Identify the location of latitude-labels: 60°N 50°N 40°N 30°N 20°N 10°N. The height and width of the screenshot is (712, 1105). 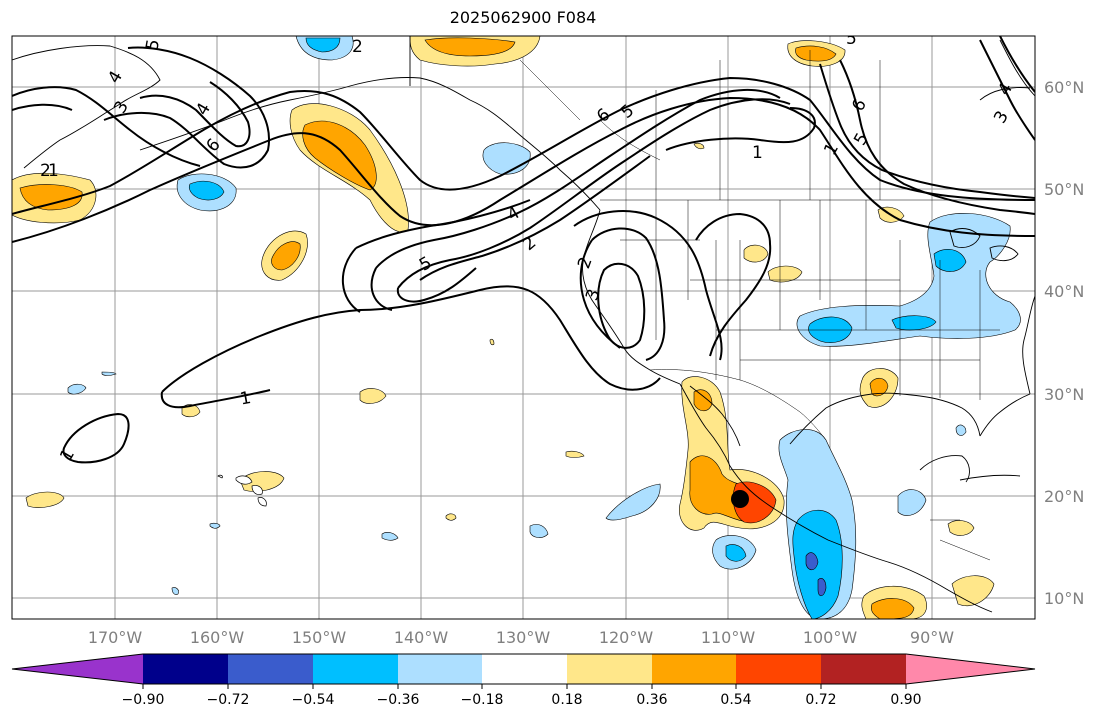
(1064, 343).